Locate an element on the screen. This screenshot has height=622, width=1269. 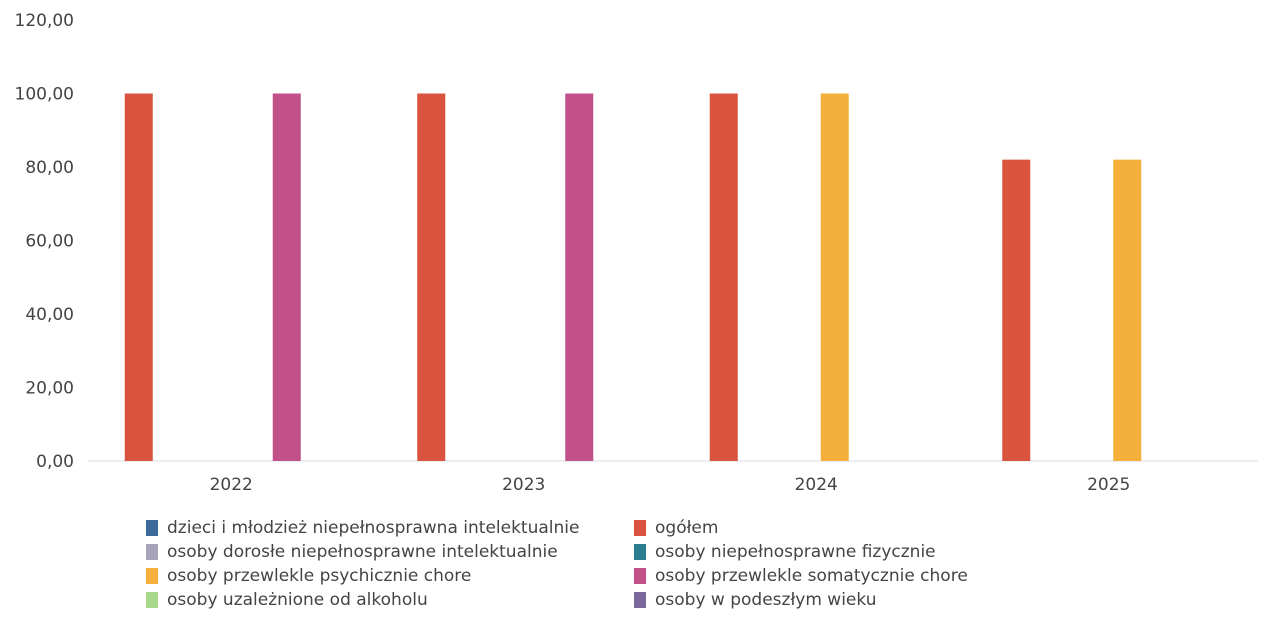
x-tick-label: 2025 is located at coordinates (1108, 485).